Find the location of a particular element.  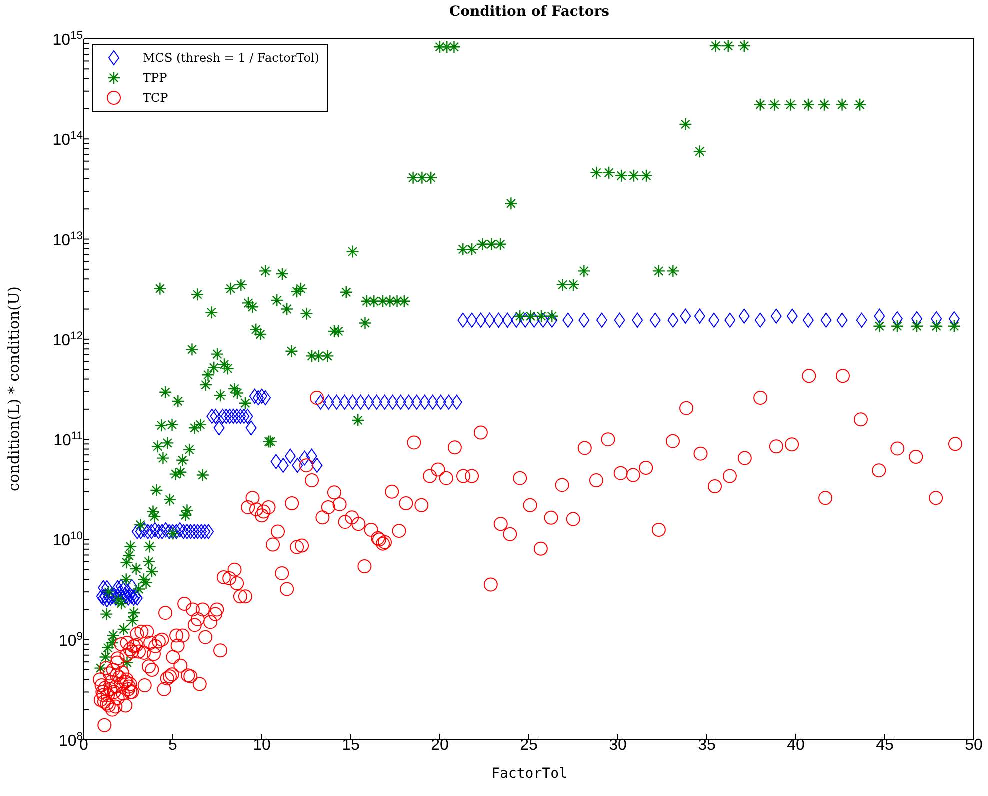

legend-label: TCP is located at coordinates (155, 98).